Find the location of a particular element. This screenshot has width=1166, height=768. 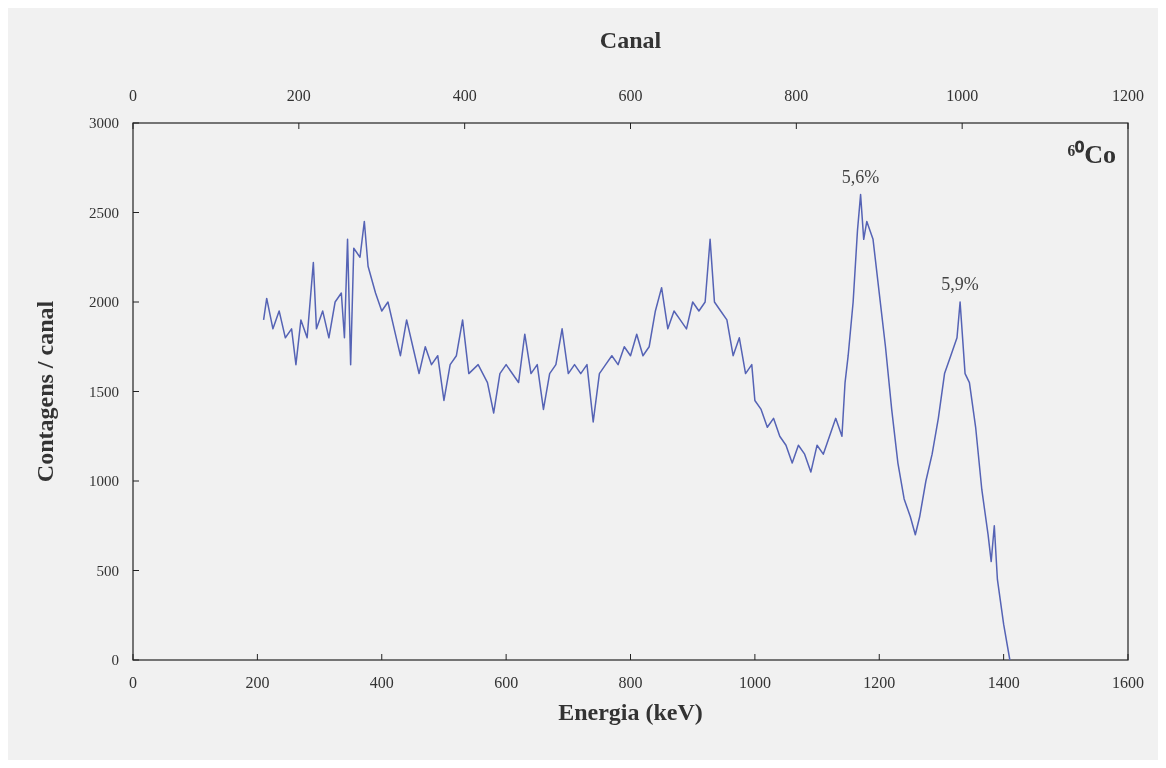

x-tick-label: 1000 is located at coordinates (754, 682).